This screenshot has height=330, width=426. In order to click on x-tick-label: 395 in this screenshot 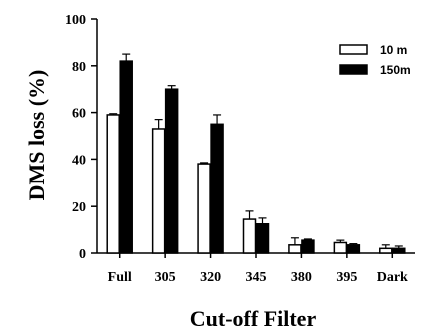, I will do `click(346, 277)`.